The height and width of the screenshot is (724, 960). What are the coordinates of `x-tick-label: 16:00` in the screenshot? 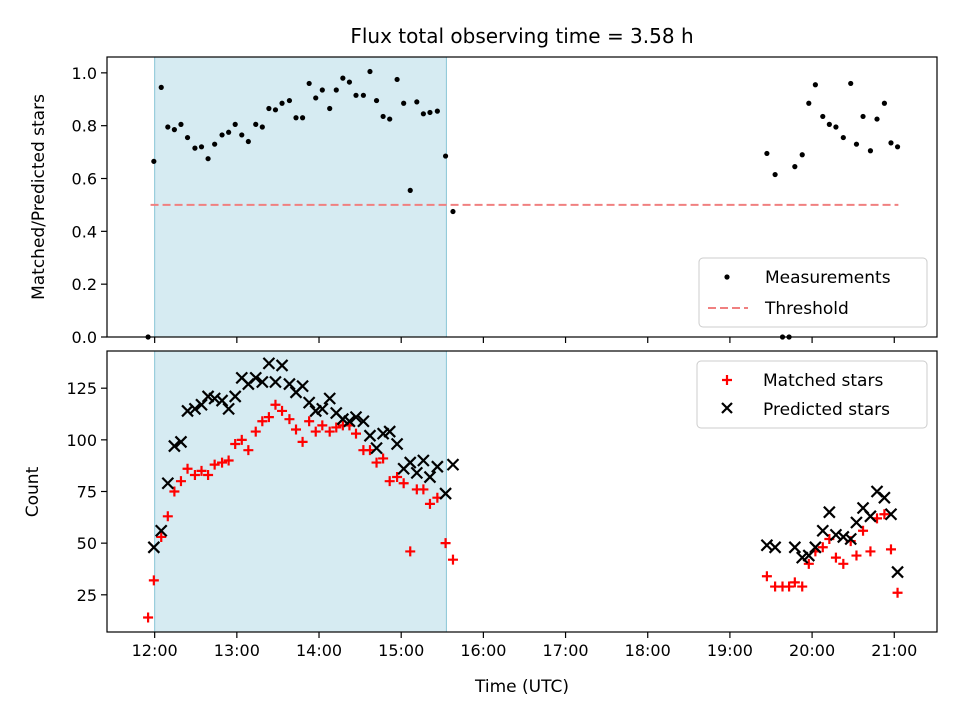 It's located at (483, 650).